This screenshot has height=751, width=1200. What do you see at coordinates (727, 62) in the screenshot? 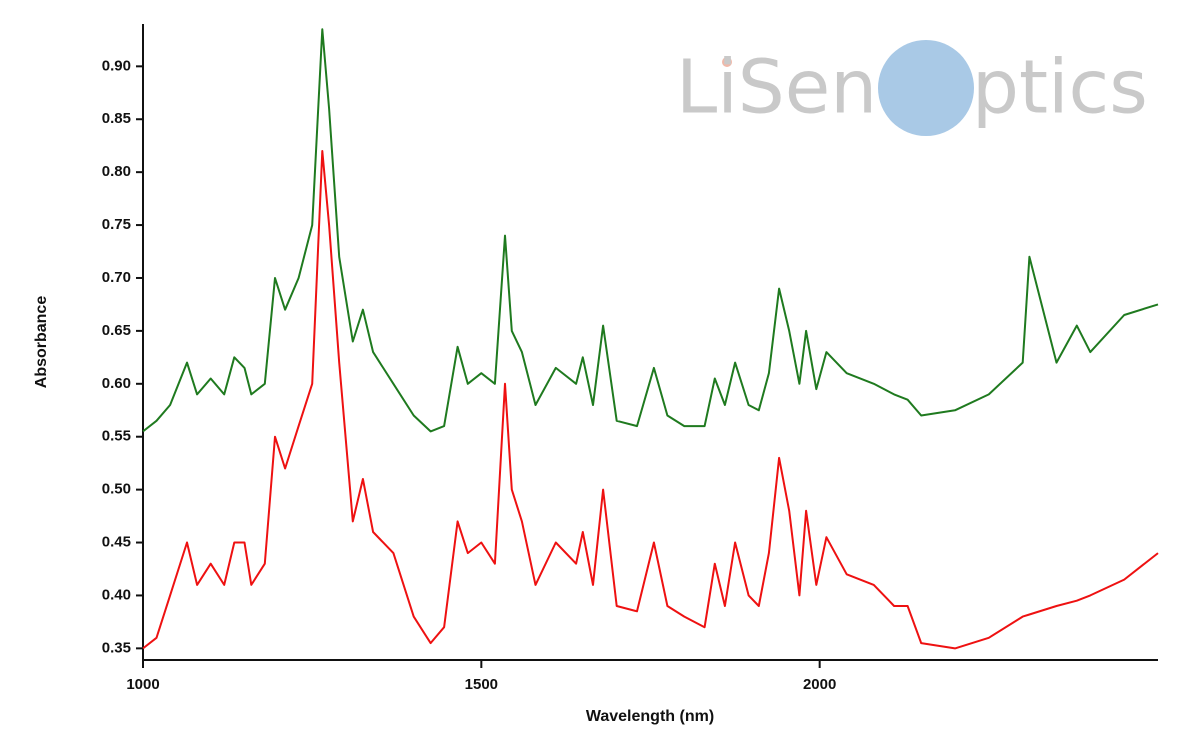
I see `logo-dot` at bounding box center [727, 62].